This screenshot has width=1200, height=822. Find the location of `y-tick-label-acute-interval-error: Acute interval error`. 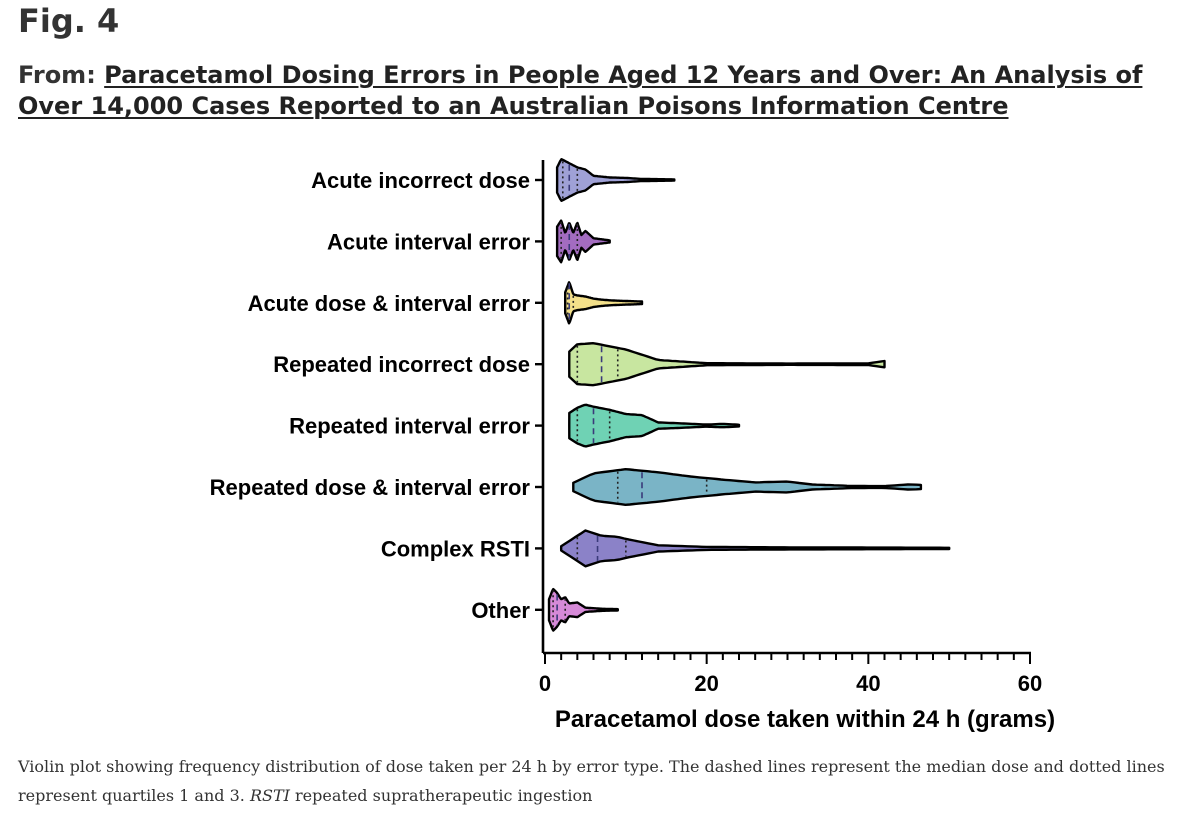

y-tick-label-acute-interval-error: Acute interval error is located at coordinates (428, 241).